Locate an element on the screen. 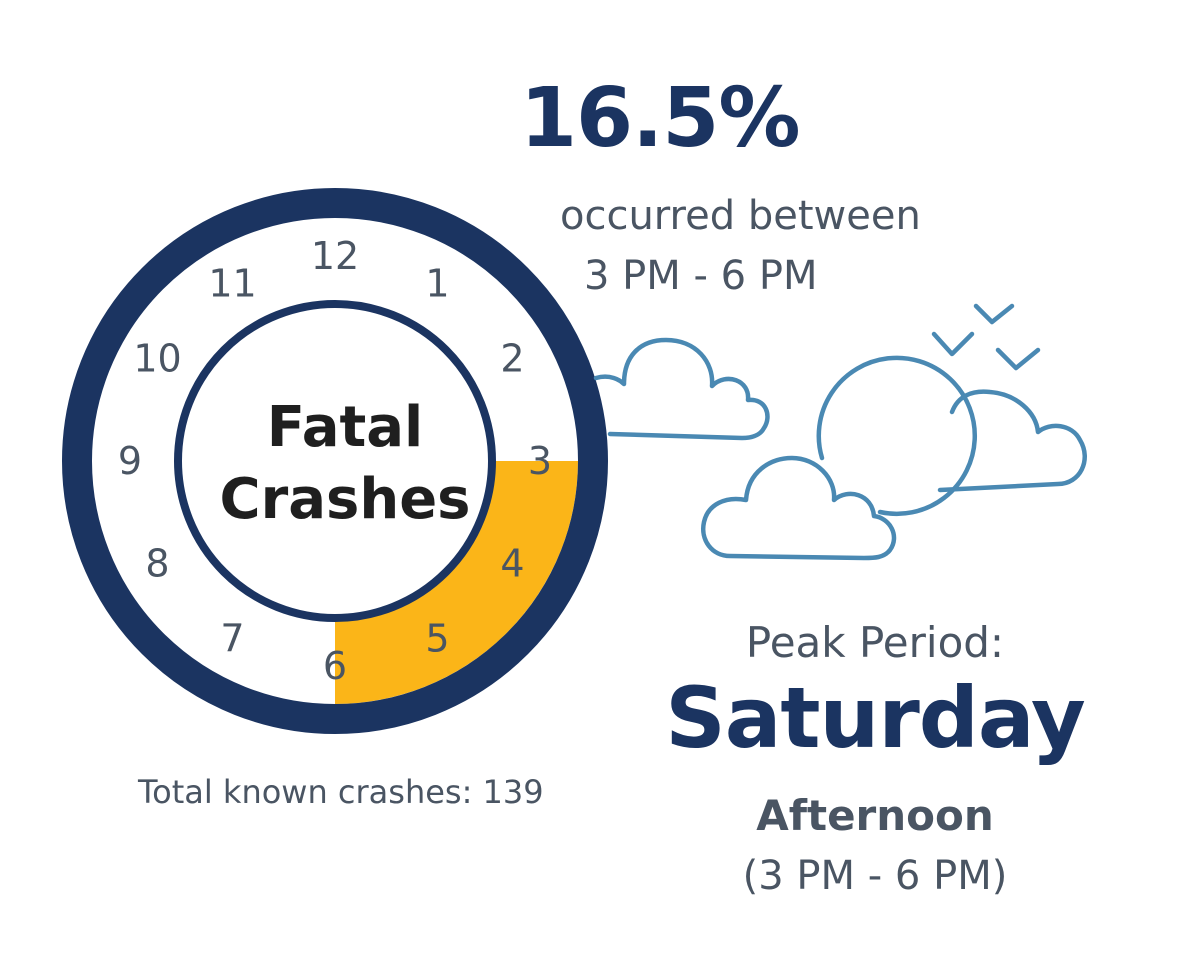 The height and width of the screenshot is (967, 1200). clock-hour-9: 9 is located at coordinates (130, 461).